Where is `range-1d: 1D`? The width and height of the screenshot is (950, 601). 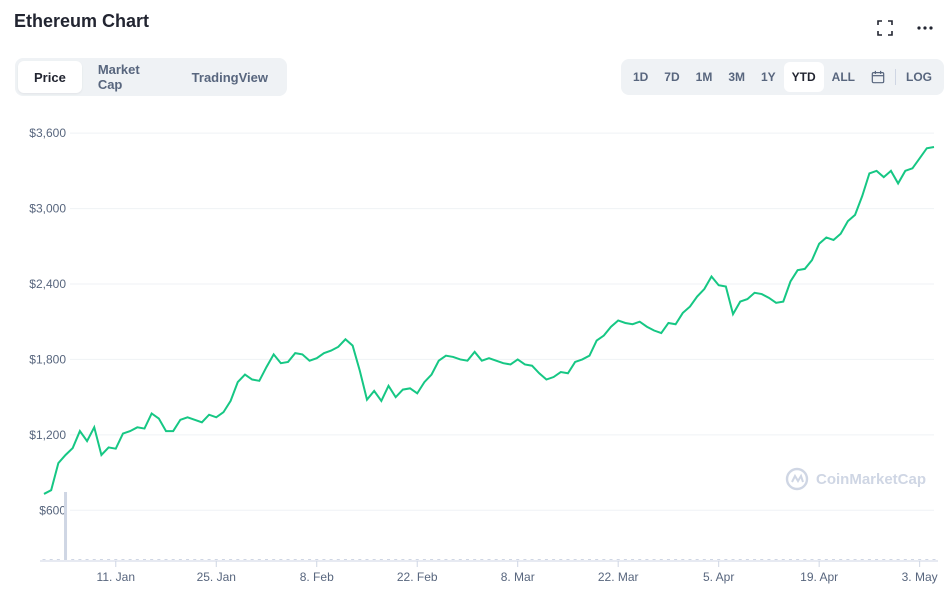 range-1d: 1D is located at coordinates (640, 77).